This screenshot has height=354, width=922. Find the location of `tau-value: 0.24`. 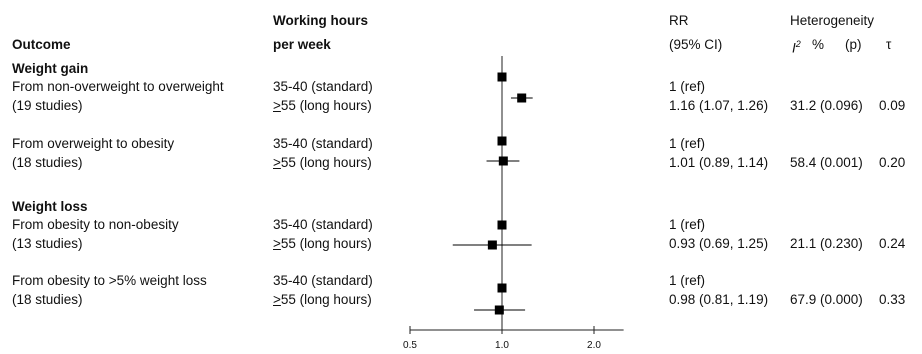

tau-value: 0.24 is located at coordinates (892, 243).